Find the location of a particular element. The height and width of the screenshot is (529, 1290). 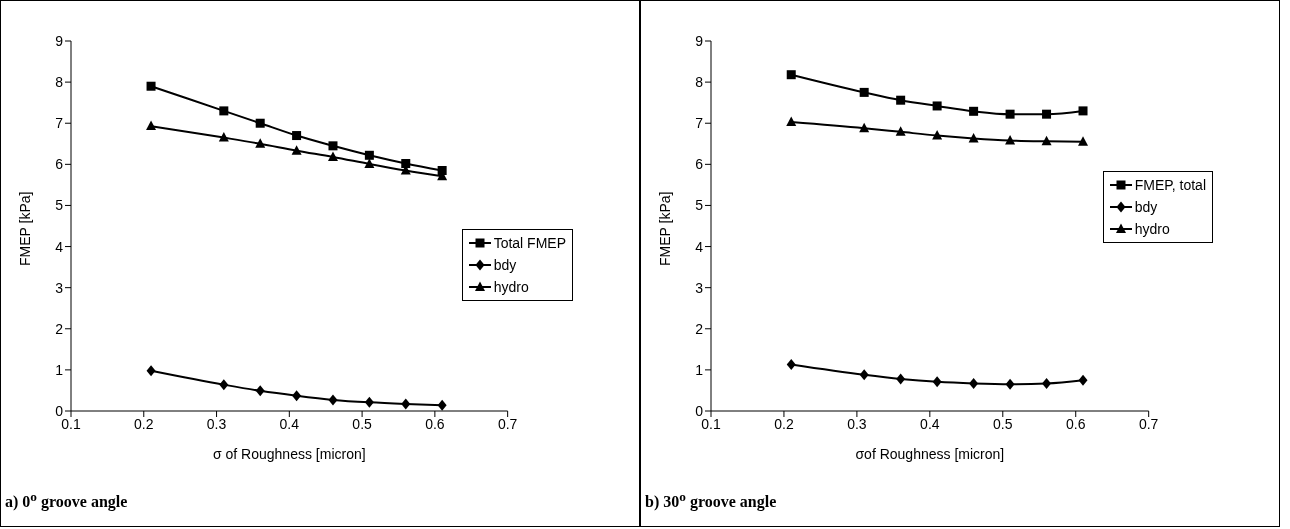

legend-label: Total FMEP is located at coordinates (529, 243).